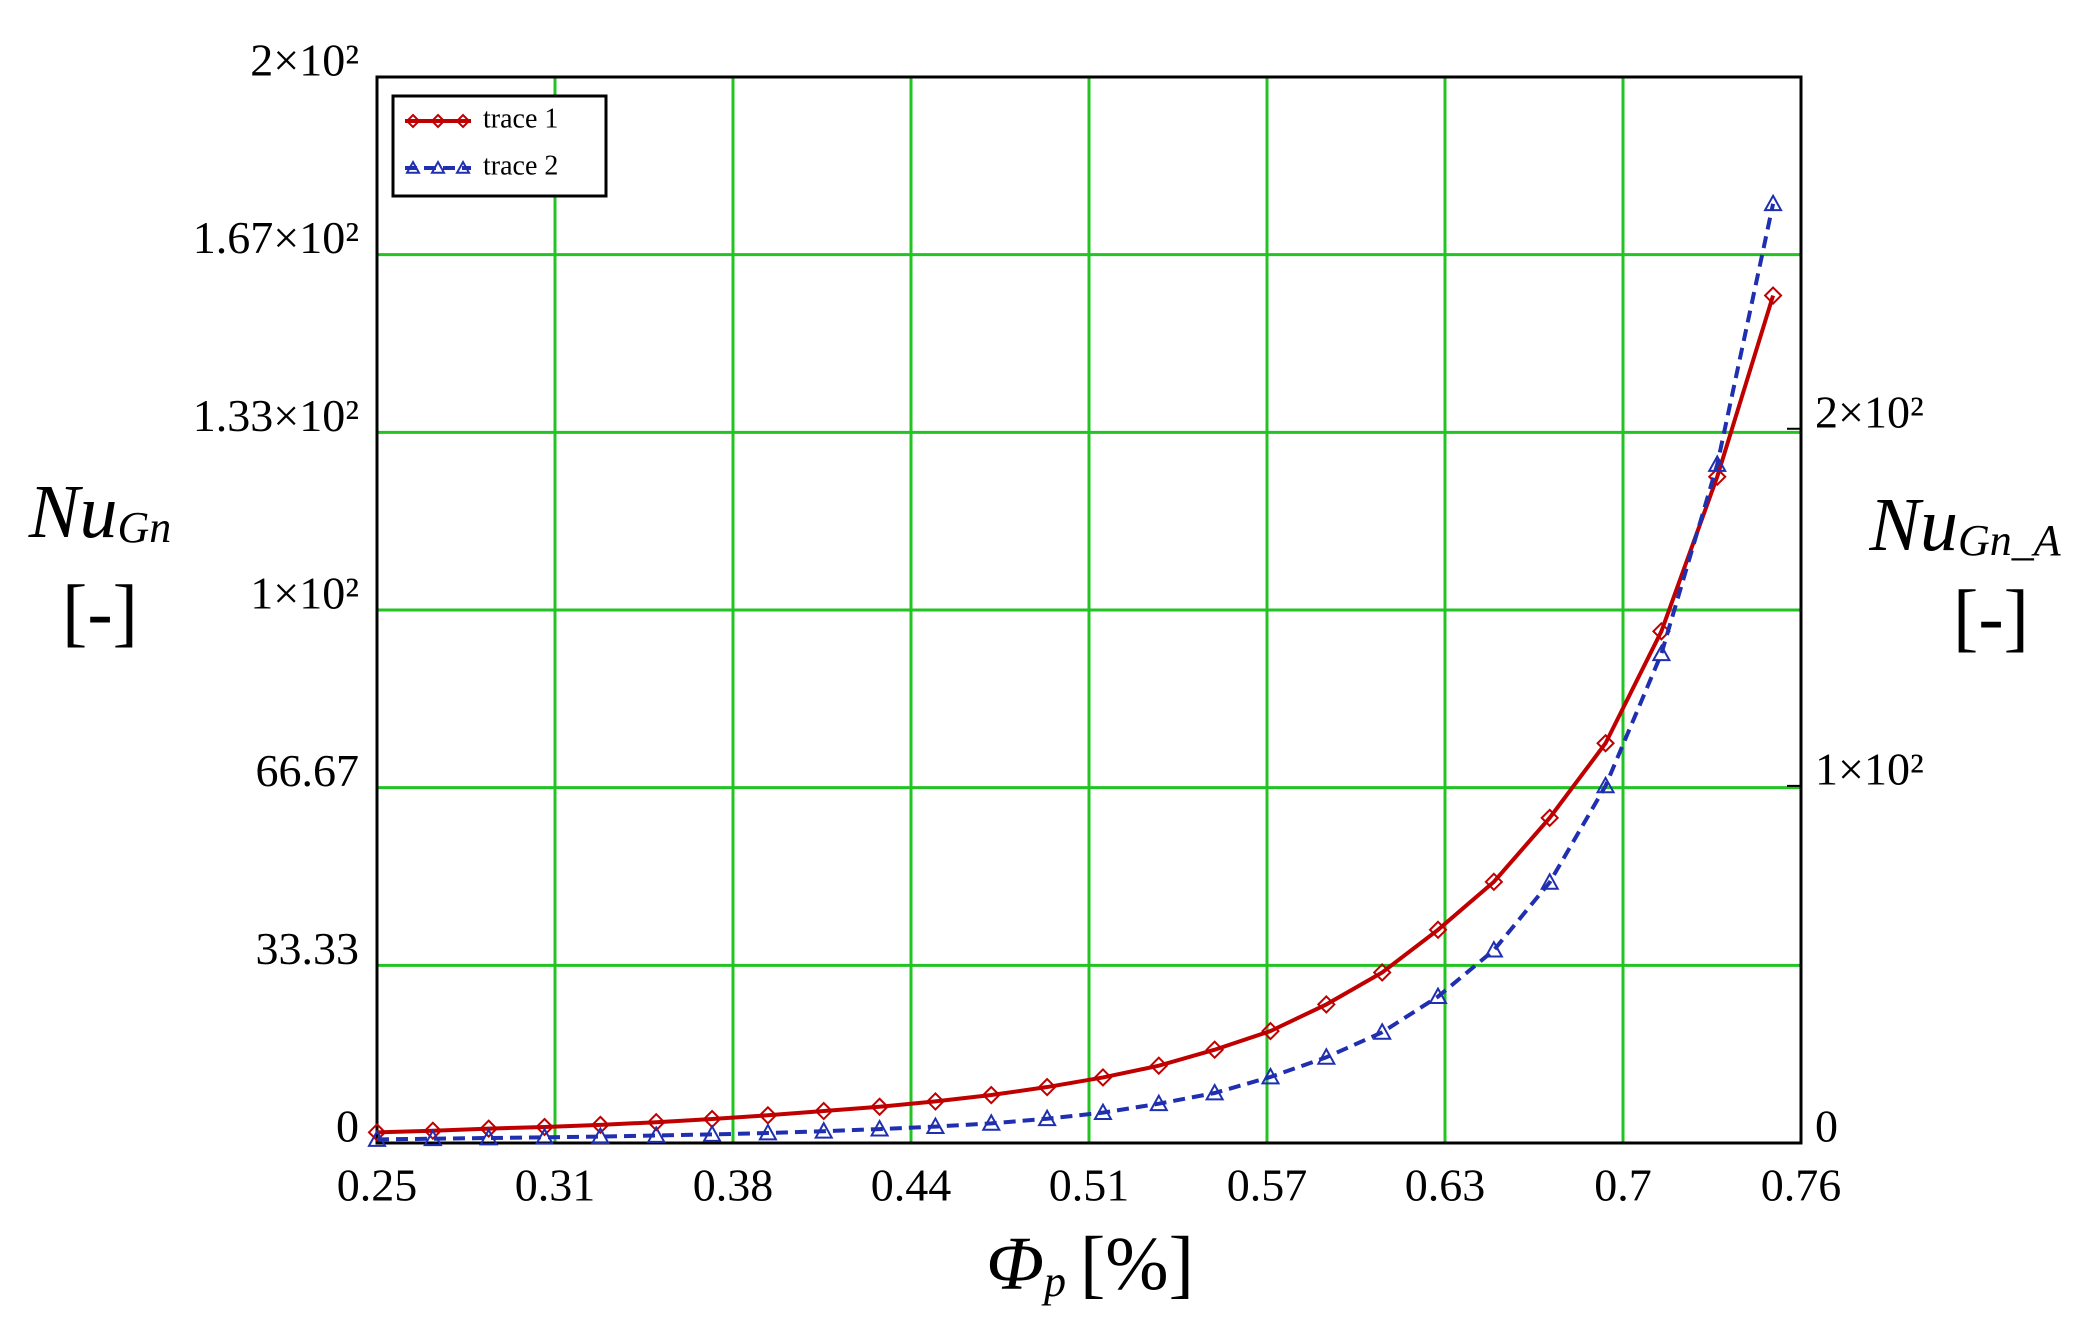 This screenshot has width=2089, height=1326. Describe the element at coordinates (100, 612) in the screenshot. I see `y-axis-unit: [-]` at that location.